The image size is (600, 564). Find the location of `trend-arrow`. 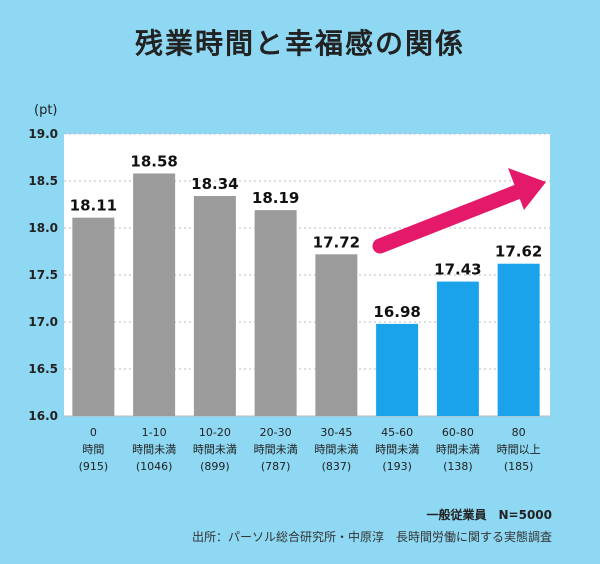

trend-arrow is located at coordinates (459, 211).